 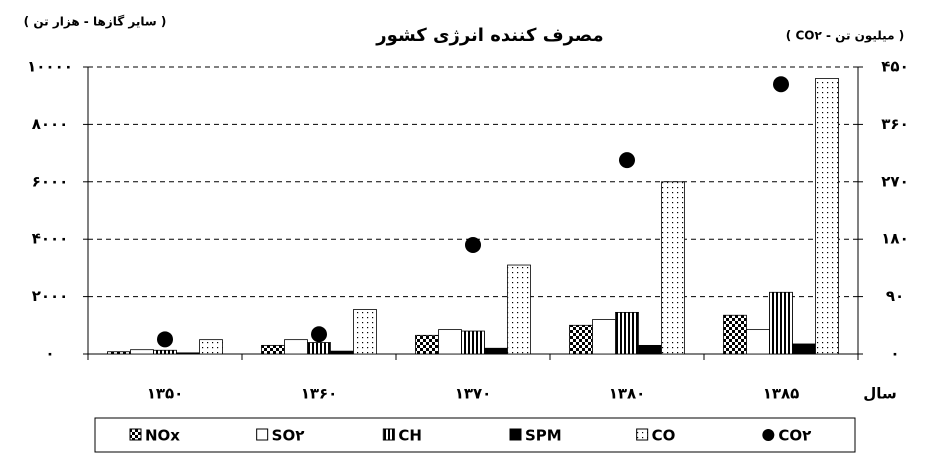 What do you see at coordinates (627, 394) in the screenshot?
I see `x-tick-label: ۱۳۸۰` at bounding box center [627, 394].